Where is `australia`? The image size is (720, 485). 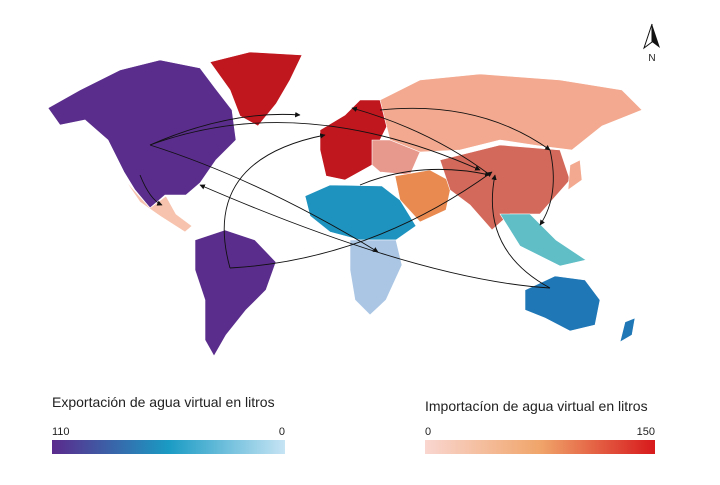
australia is located at coordinates (562, 303).